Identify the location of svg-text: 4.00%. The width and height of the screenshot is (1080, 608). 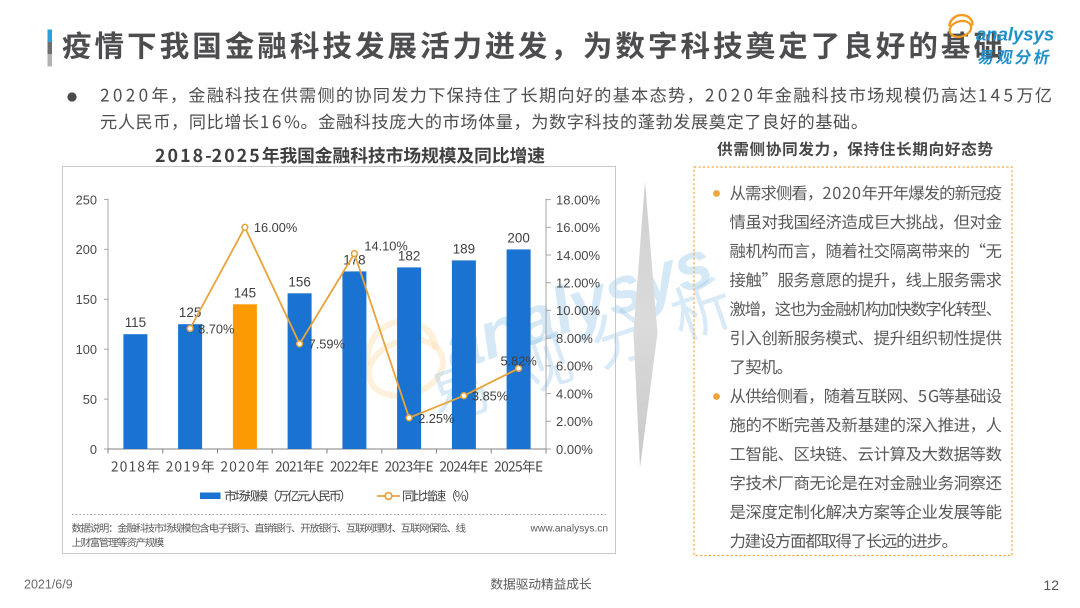
(574, 393).